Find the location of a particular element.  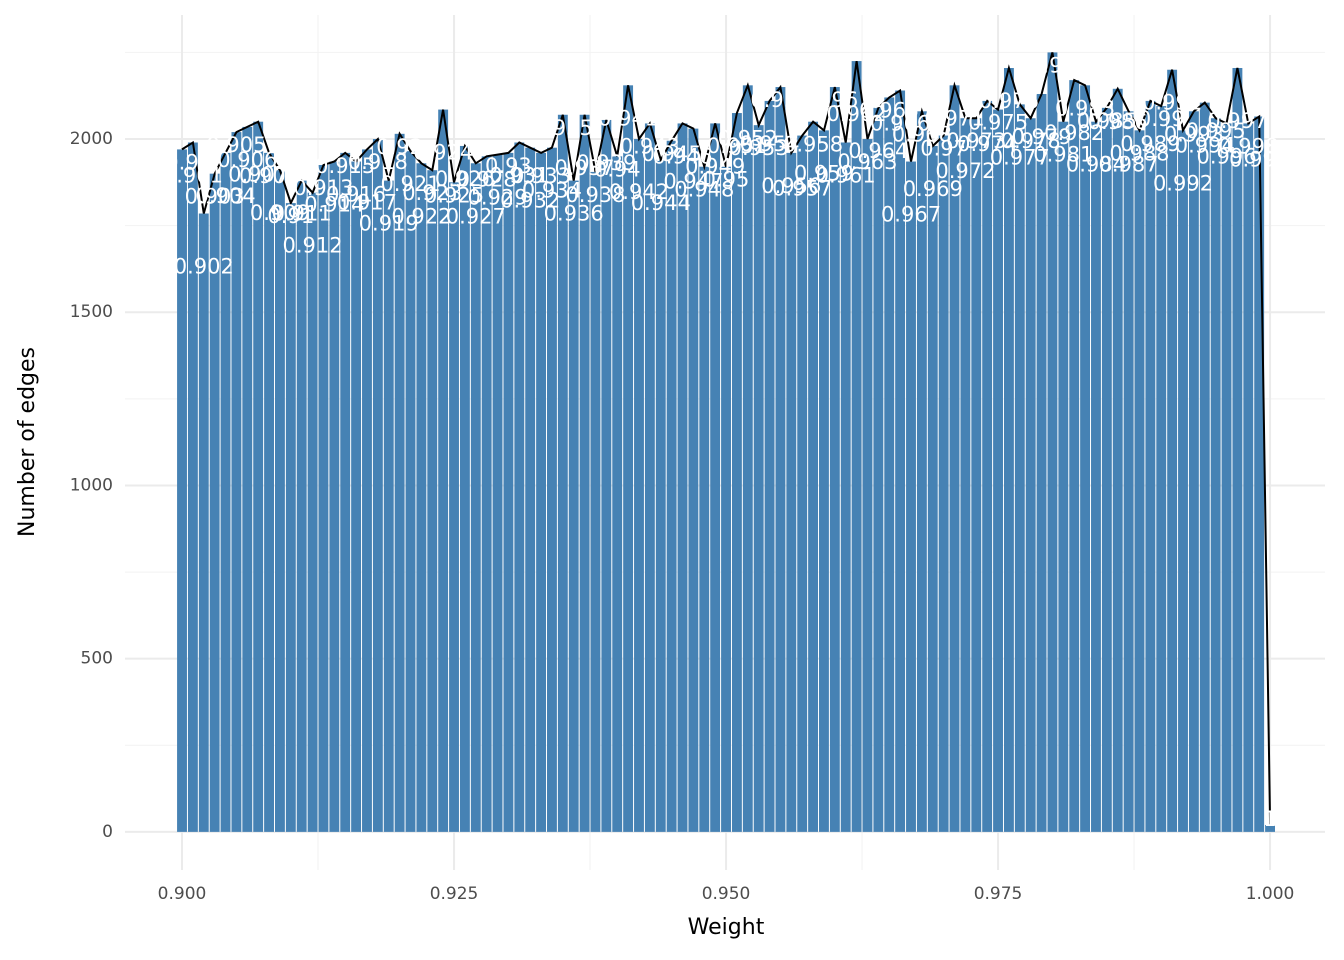

data-label: 0.948 is located at coordinates (704, 190).